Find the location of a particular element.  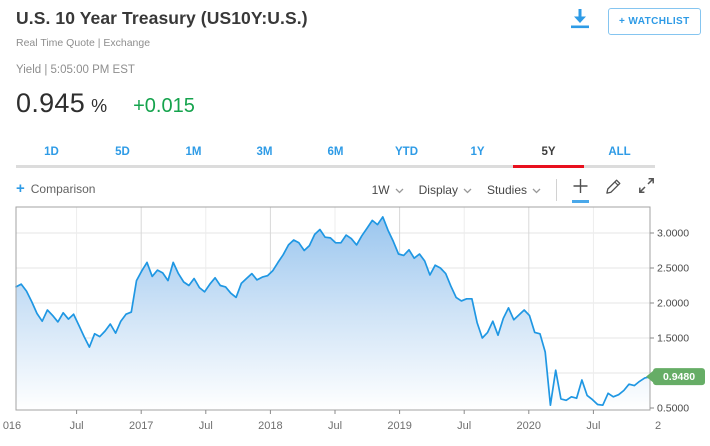

tab-6m: 6M is located at coordinates (335, 152).